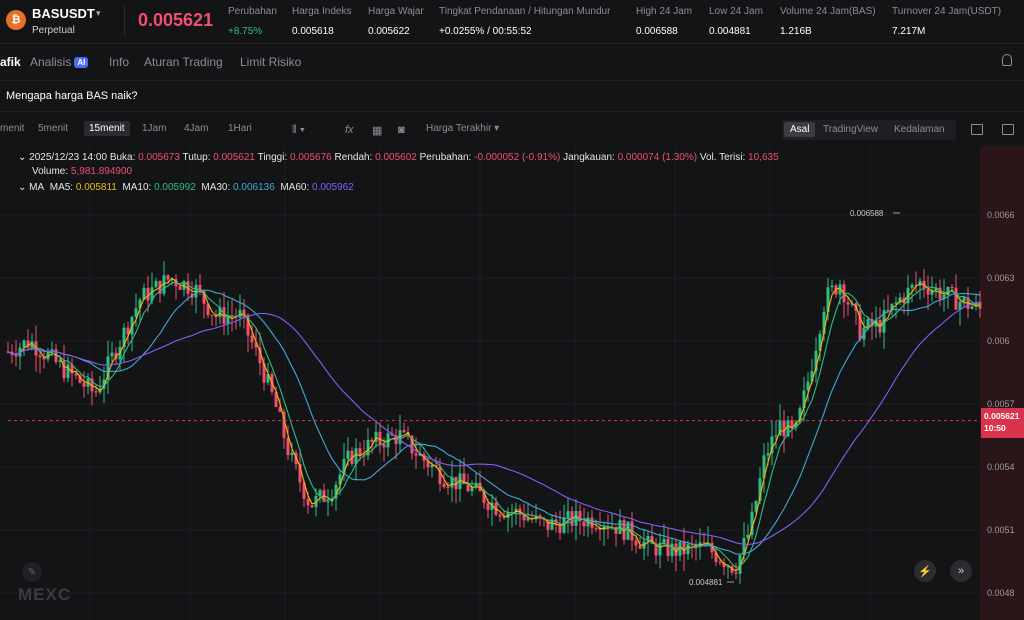 Image resolution: width=1024 pixels, height=620 pixels. Describe the element at coordinates (124, 21) in the screenshot. I see `divider` at that location.